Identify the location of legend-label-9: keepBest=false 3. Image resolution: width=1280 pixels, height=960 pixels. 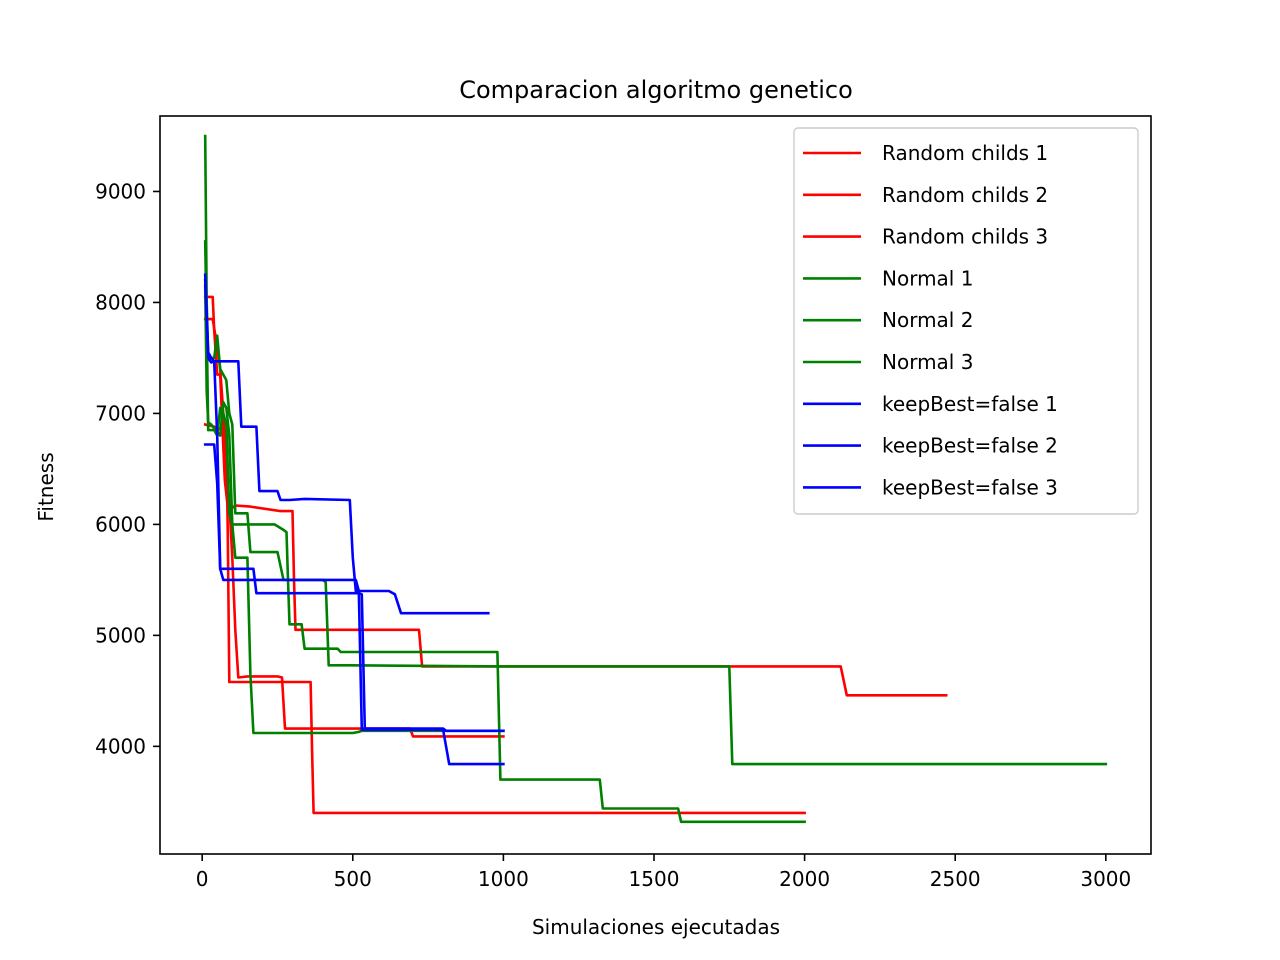
(970, 487).